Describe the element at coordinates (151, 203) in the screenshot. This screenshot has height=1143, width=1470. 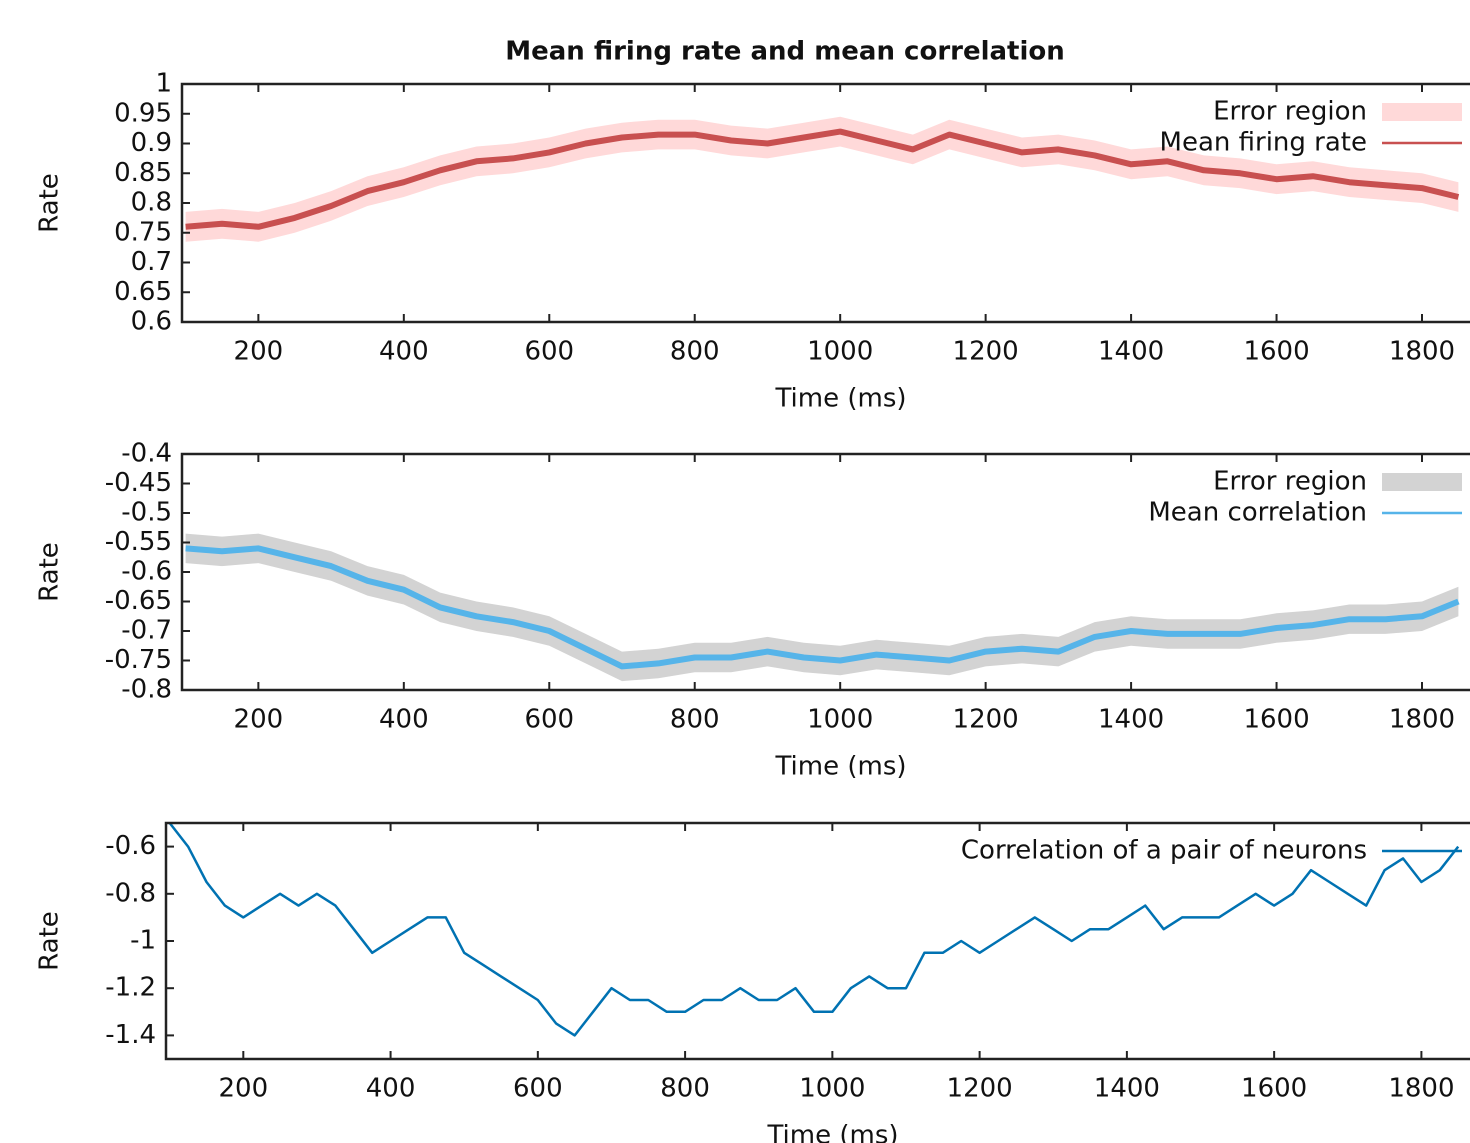
I see `y-tick-label: 0.8` at that location.